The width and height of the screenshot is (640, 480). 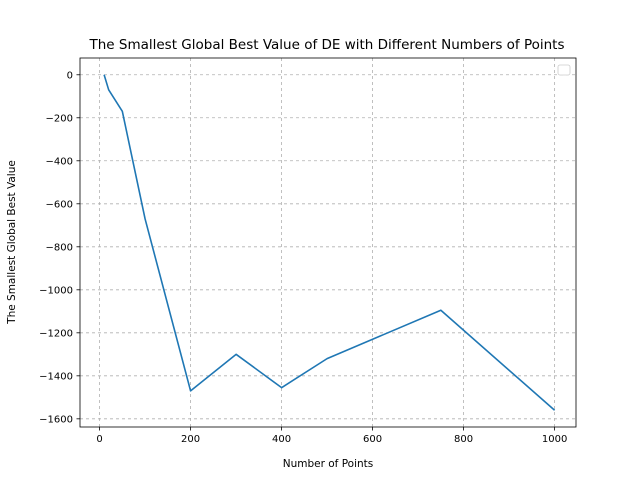 What do you see at coordinates (554, 439) in the screenshot?
I see `x-tick-label: 1000` at bounding box center [554, 439].